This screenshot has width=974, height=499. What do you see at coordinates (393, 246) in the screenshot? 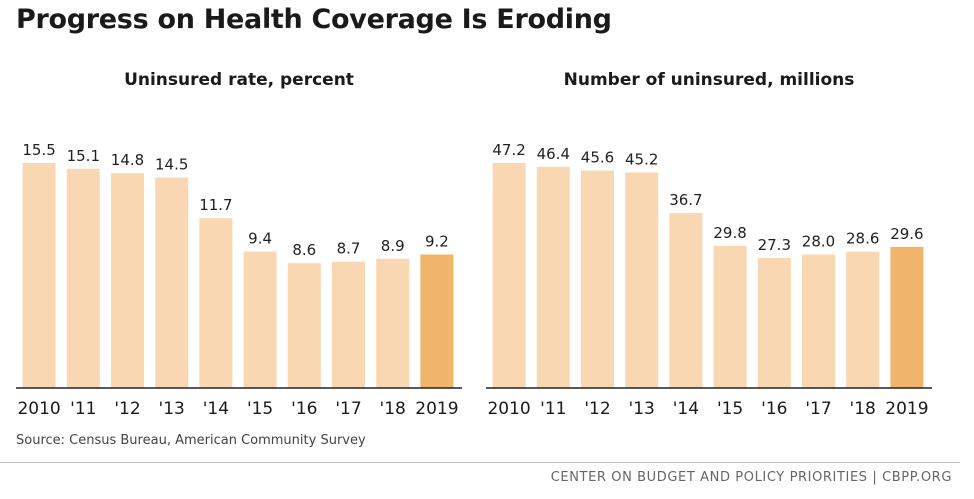
I see `value-label-8: 8.9` at bounding box center [393, 246].